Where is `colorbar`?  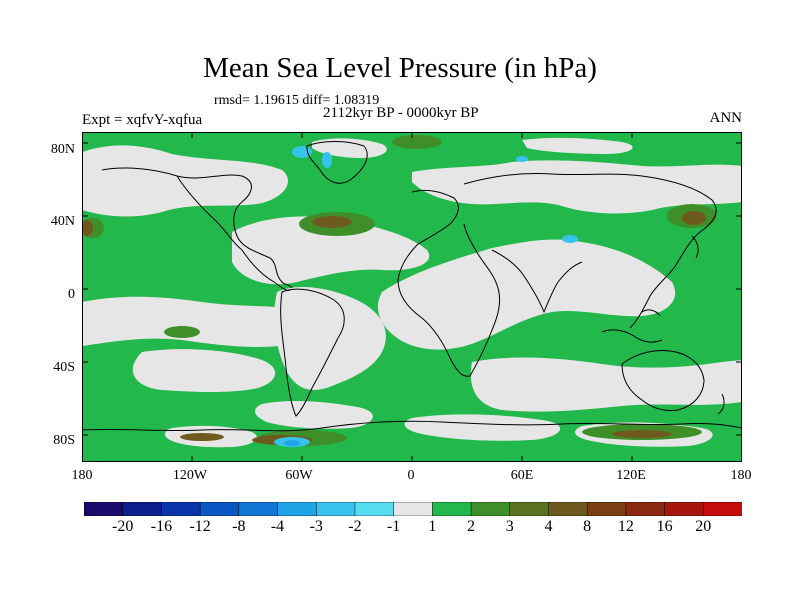 colorbar is located at coordinates (413, 509).